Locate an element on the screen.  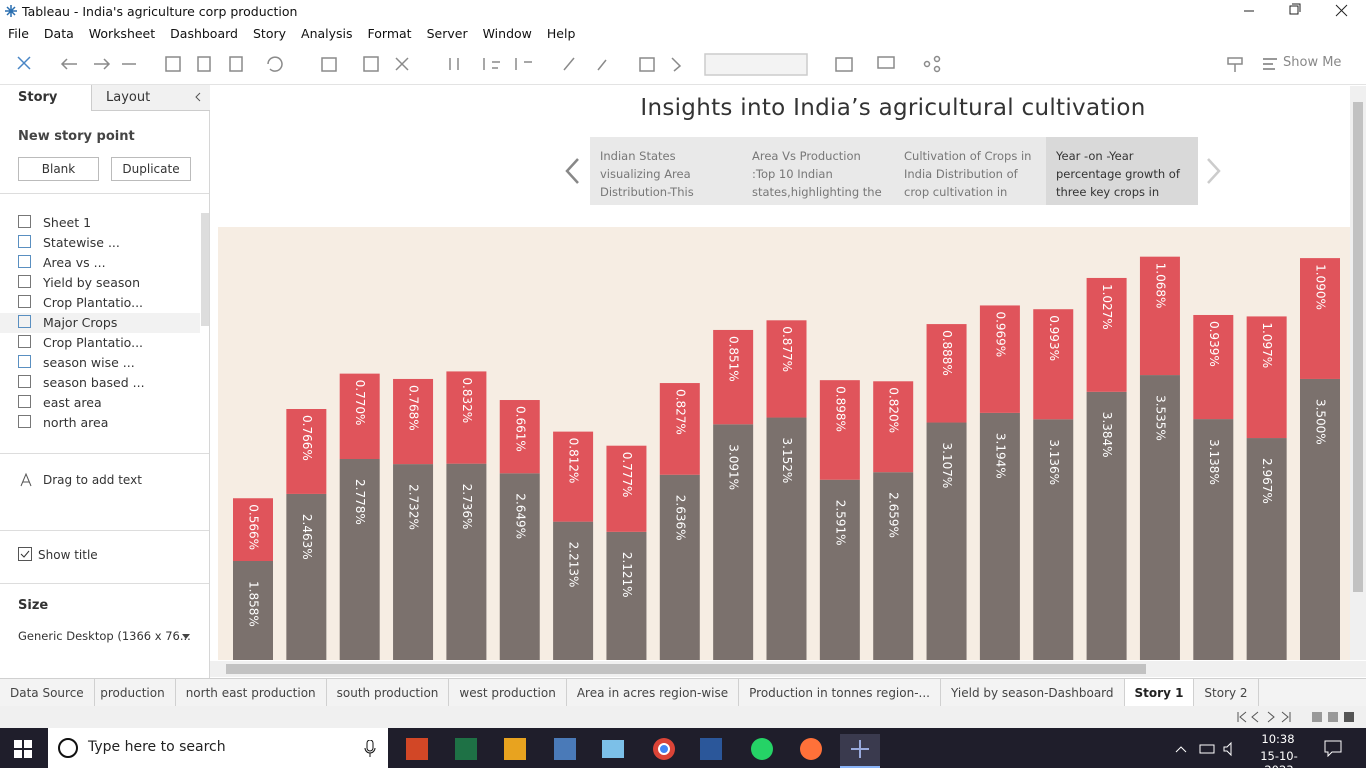
sheet-tab: production is located at coordinates (135, 693).